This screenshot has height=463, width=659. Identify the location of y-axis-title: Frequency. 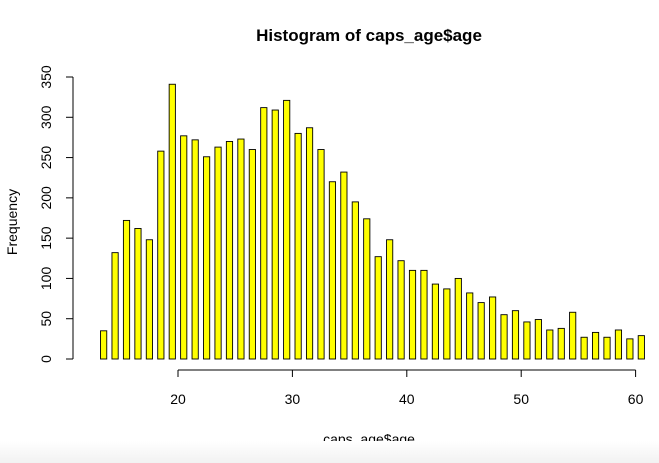
(12, 222).